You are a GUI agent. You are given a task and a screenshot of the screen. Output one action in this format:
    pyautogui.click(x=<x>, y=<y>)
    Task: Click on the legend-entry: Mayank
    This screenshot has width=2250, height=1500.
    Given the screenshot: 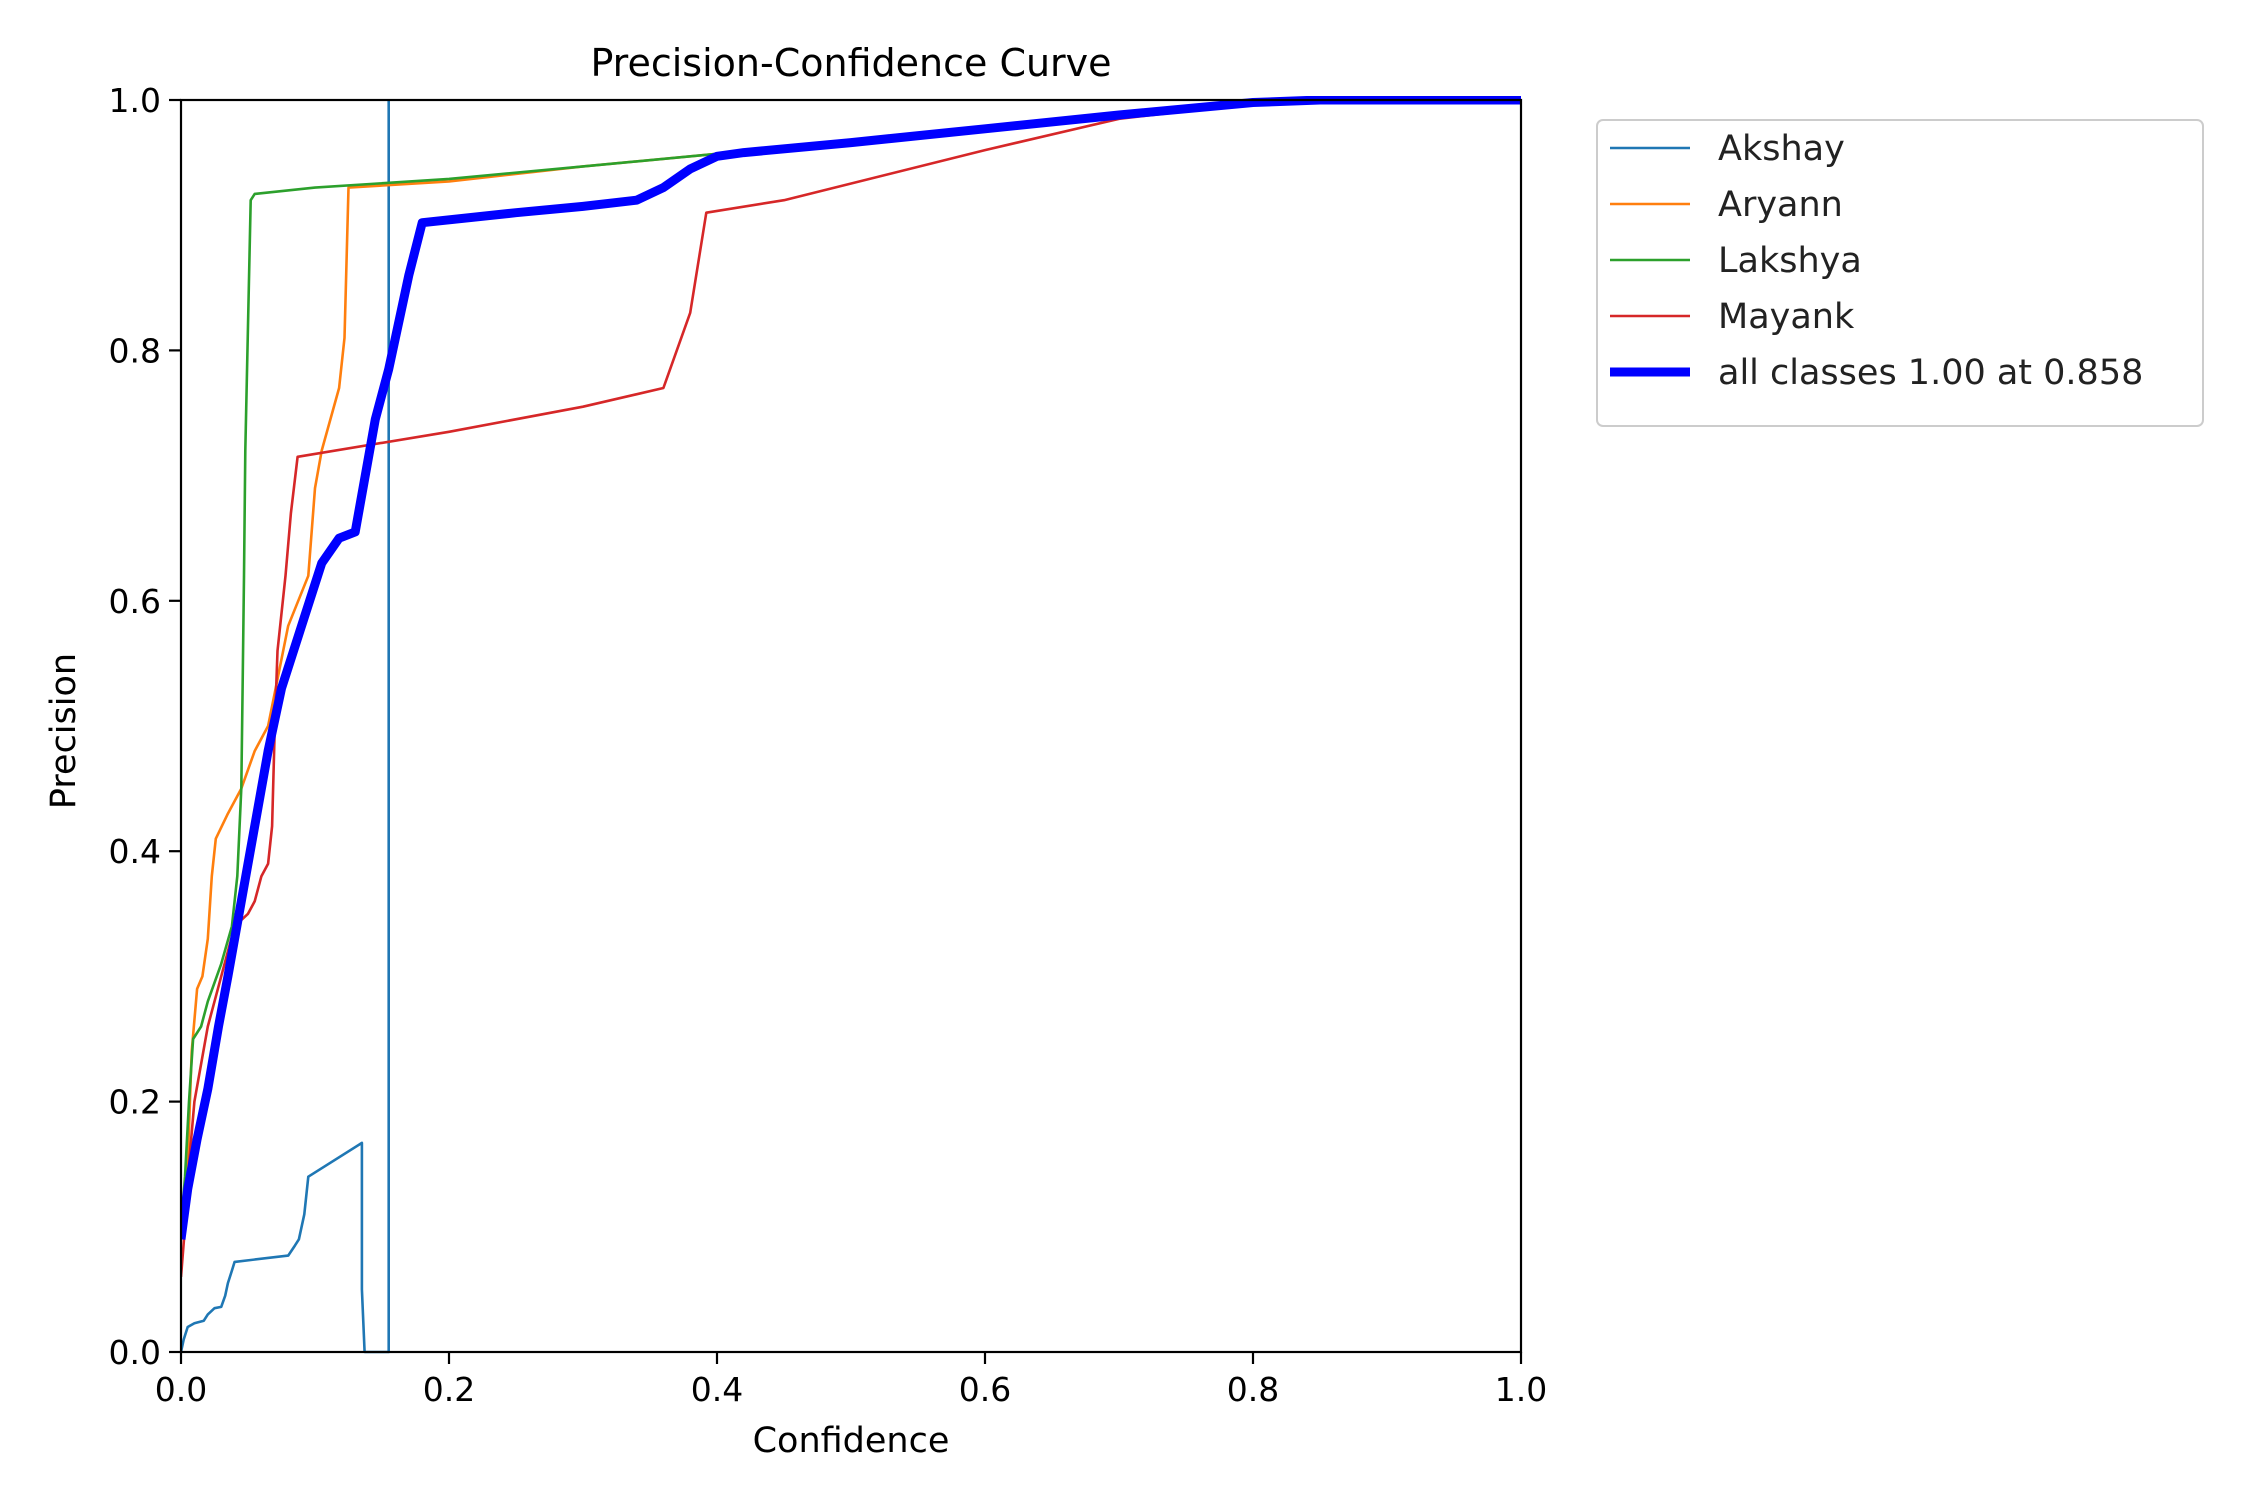 What is the action you would take?
    pyautogui.click(x=1732, y=317)
    